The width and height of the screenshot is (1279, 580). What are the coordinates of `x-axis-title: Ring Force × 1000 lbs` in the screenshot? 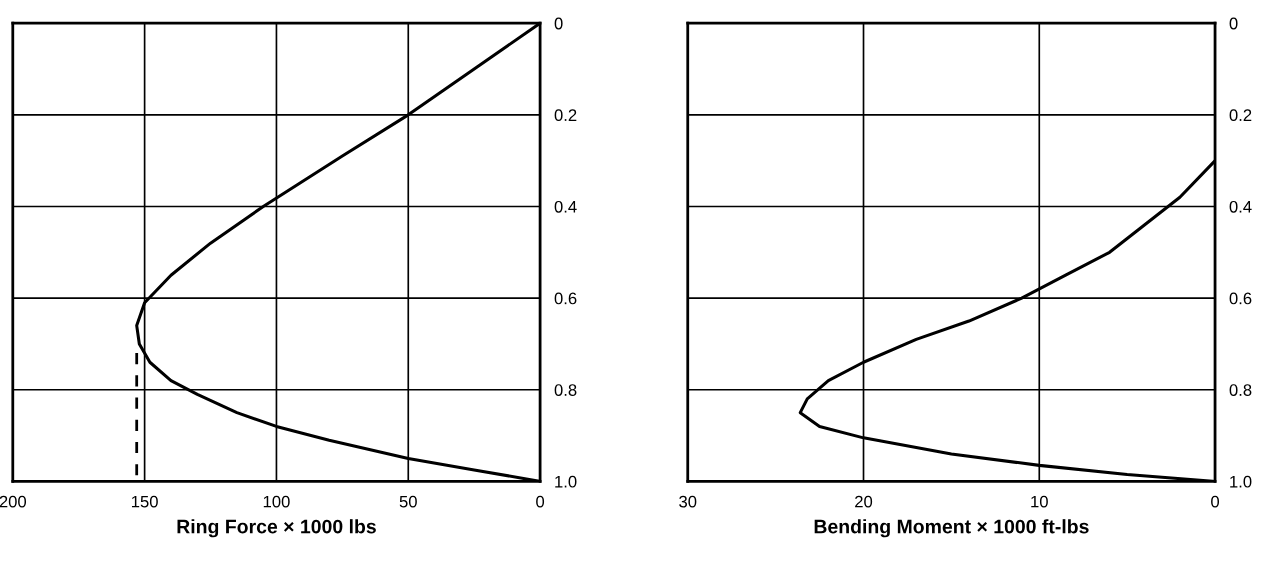 It's located at (276, 528).